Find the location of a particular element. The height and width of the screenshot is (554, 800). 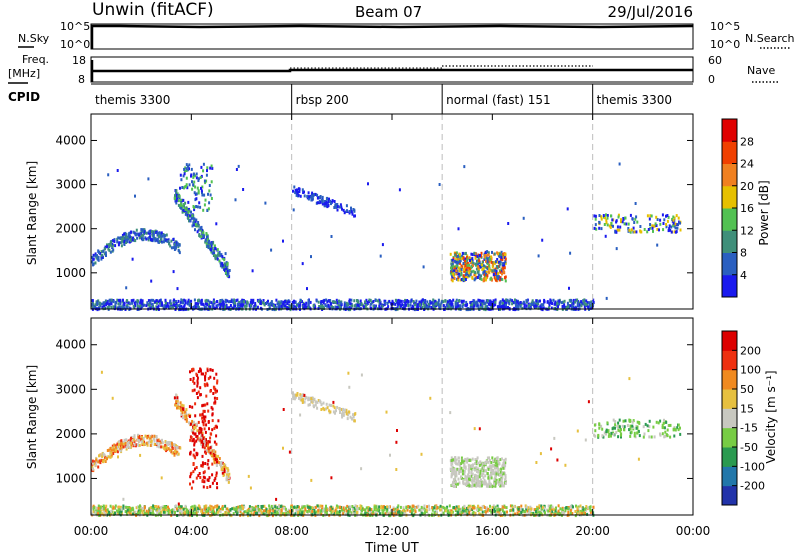

nsearch-tick-top: 10^5 is located at coordinates (725, 26).